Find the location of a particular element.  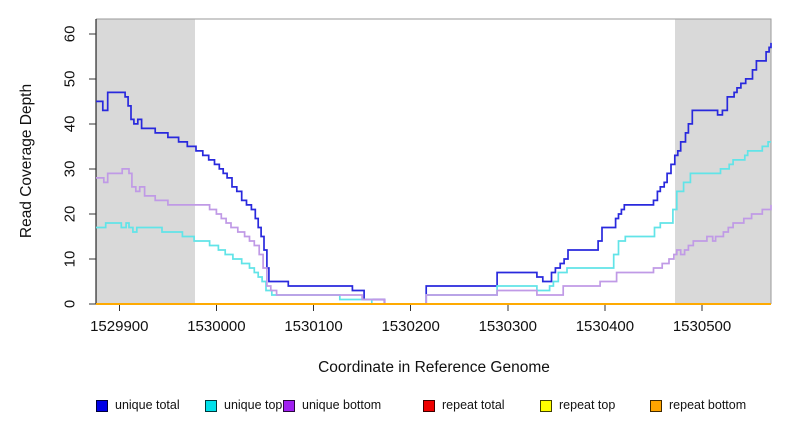

x-tick-label: 1530000 is located at coordinates (216, 326).